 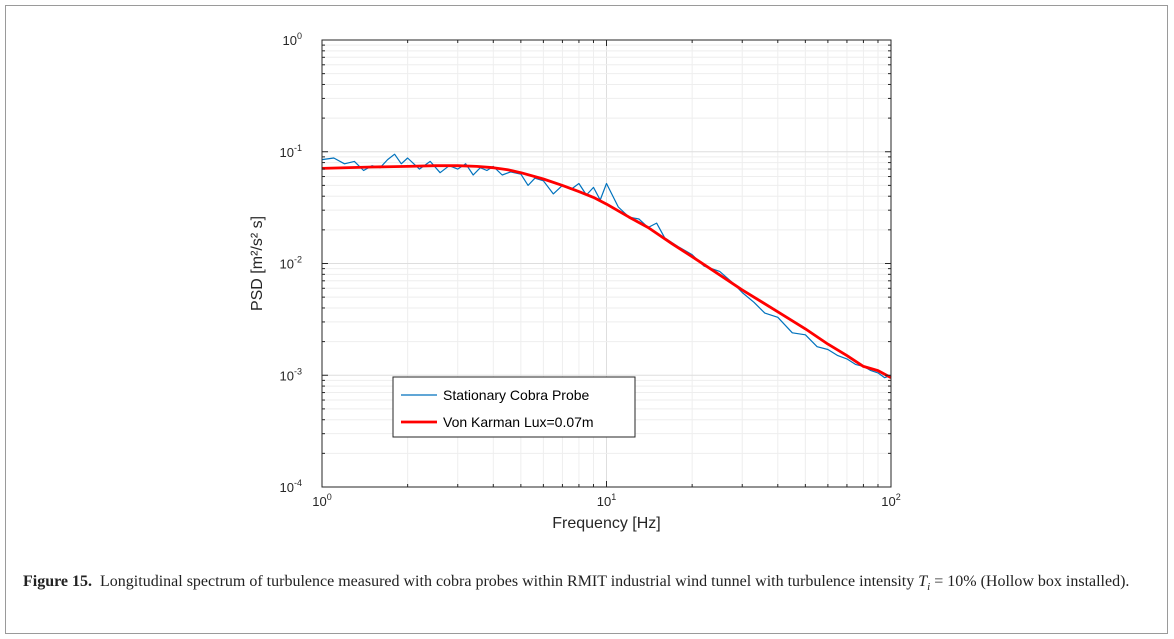 What do you see at coordinates (321, 500) in the screenshot?
I see `x-tick-label: 10⁰` at bounding box center [321, 500].